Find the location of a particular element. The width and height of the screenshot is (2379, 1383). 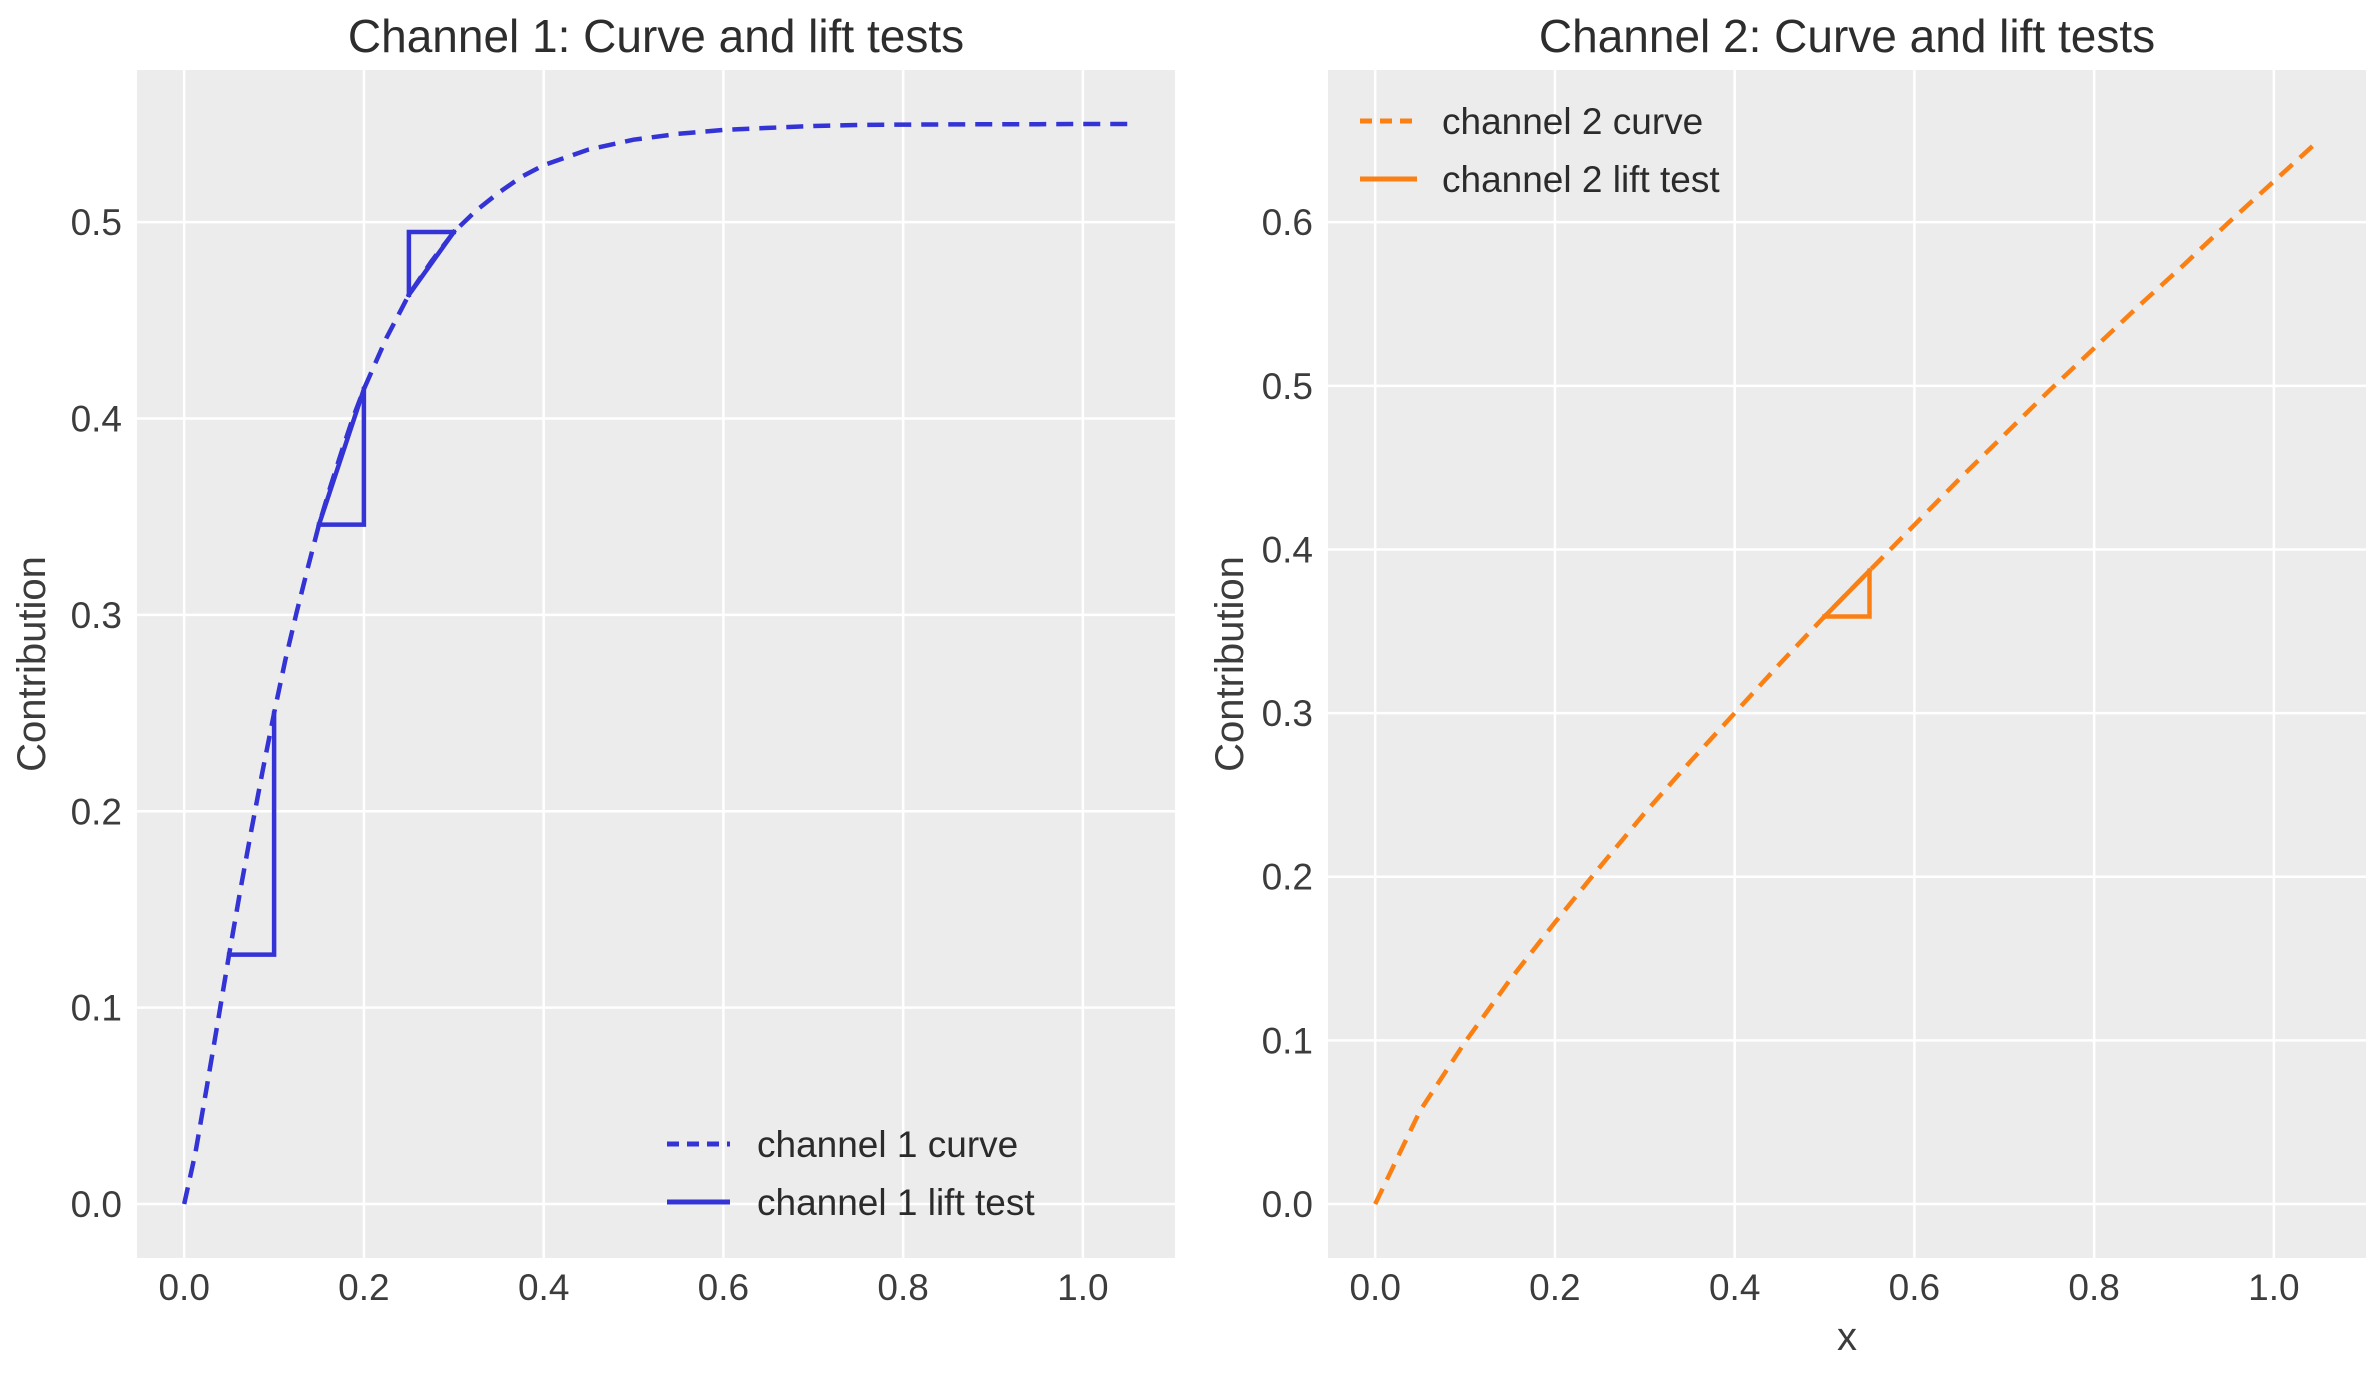

legend-label: channel 2 curve is located at coordinates (1572, 121).